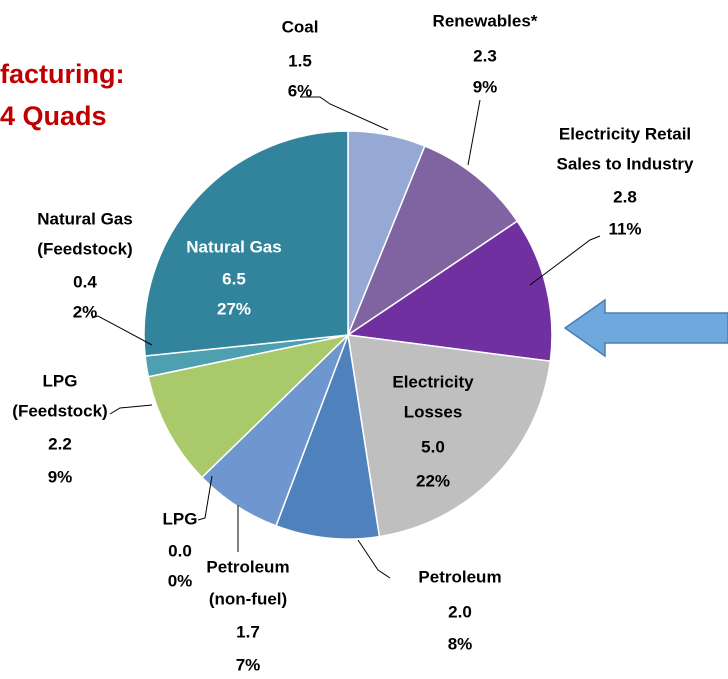 This screenshot has width=728, height=679. I want to click on arrow, so click(645, 328).